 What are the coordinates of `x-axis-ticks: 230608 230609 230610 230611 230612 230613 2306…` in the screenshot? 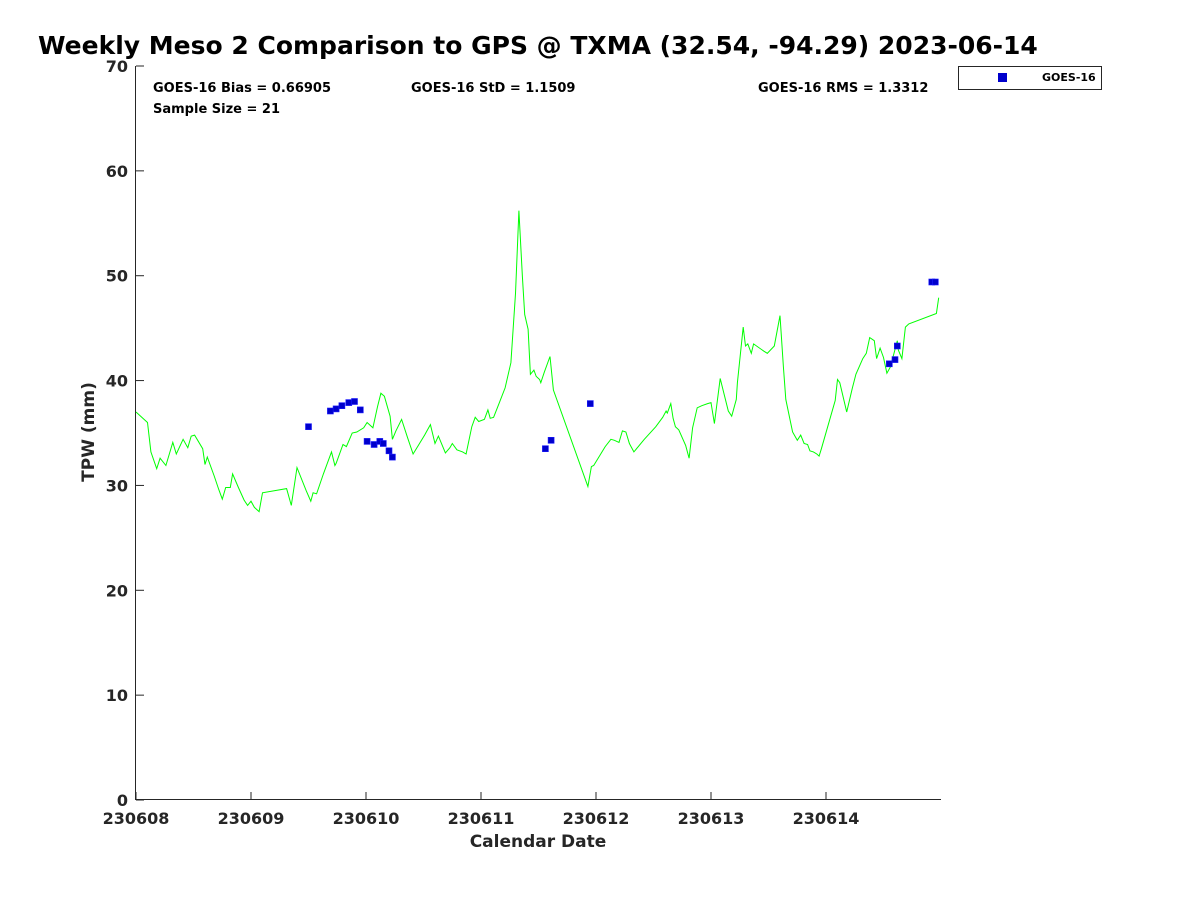 It's located at (481, 810).